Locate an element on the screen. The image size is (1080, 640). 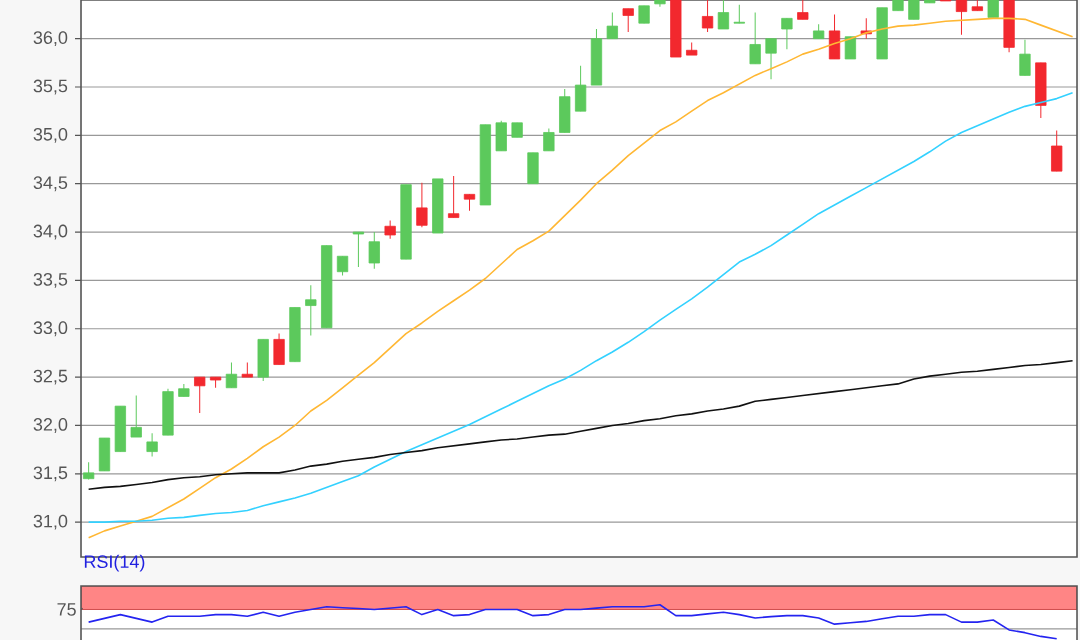
y-tick-label: 31,0 is located at coordinates (50, 522).